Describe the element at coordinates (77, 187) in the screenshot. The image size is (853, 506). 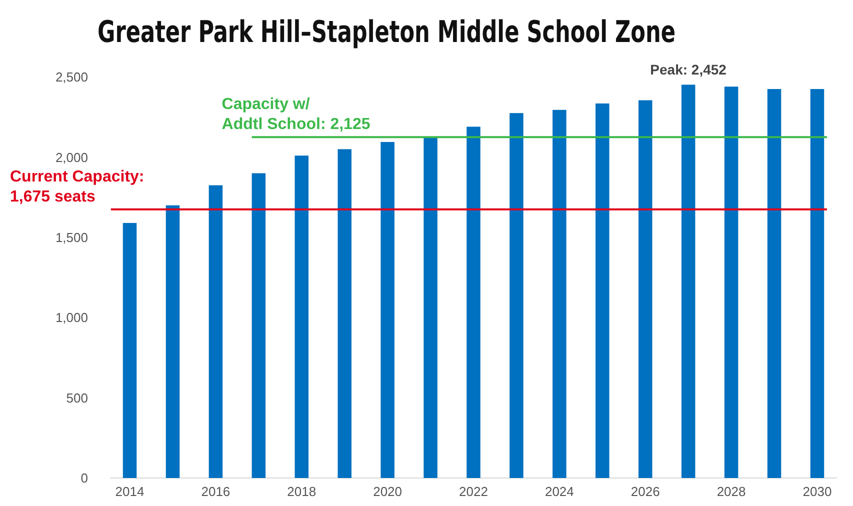
I see `ref-line-label: Current Capacity: 1,675 seats` at that location.